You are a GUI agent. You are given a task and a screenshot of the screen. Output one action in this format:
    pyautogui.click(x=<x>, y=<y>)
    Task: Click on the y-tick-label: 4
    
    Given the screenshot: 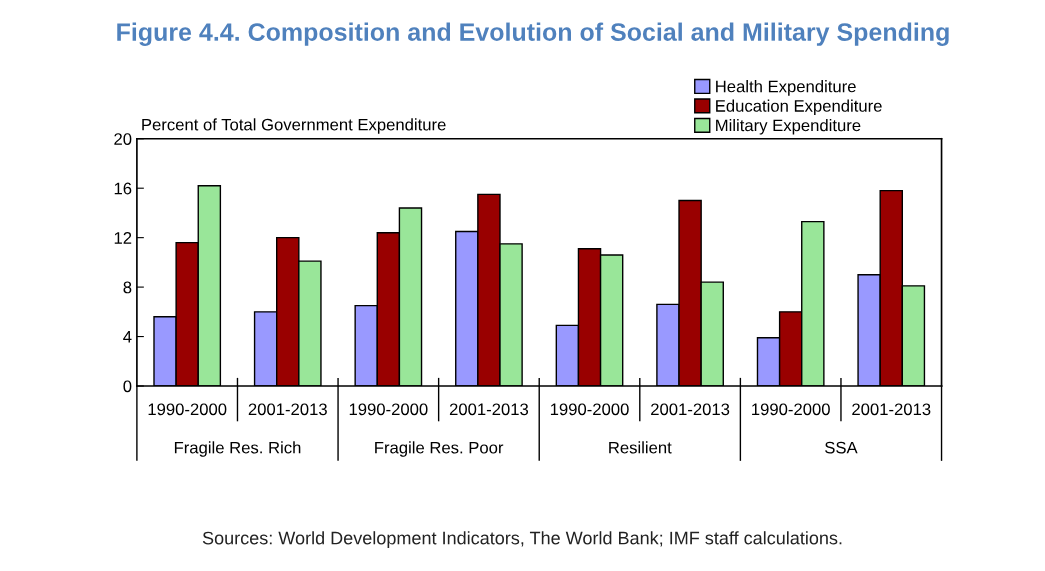 What is the action you would take?
    pyautogui.click(x=127, y=337)
    